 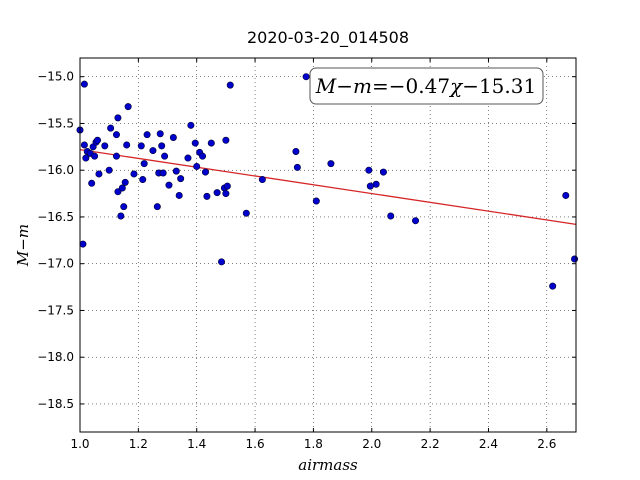 What do you see at coordinates (55, 264) in the screenshot?
I see `y-tick-label: −17.0` at bounding box center [55, 264].